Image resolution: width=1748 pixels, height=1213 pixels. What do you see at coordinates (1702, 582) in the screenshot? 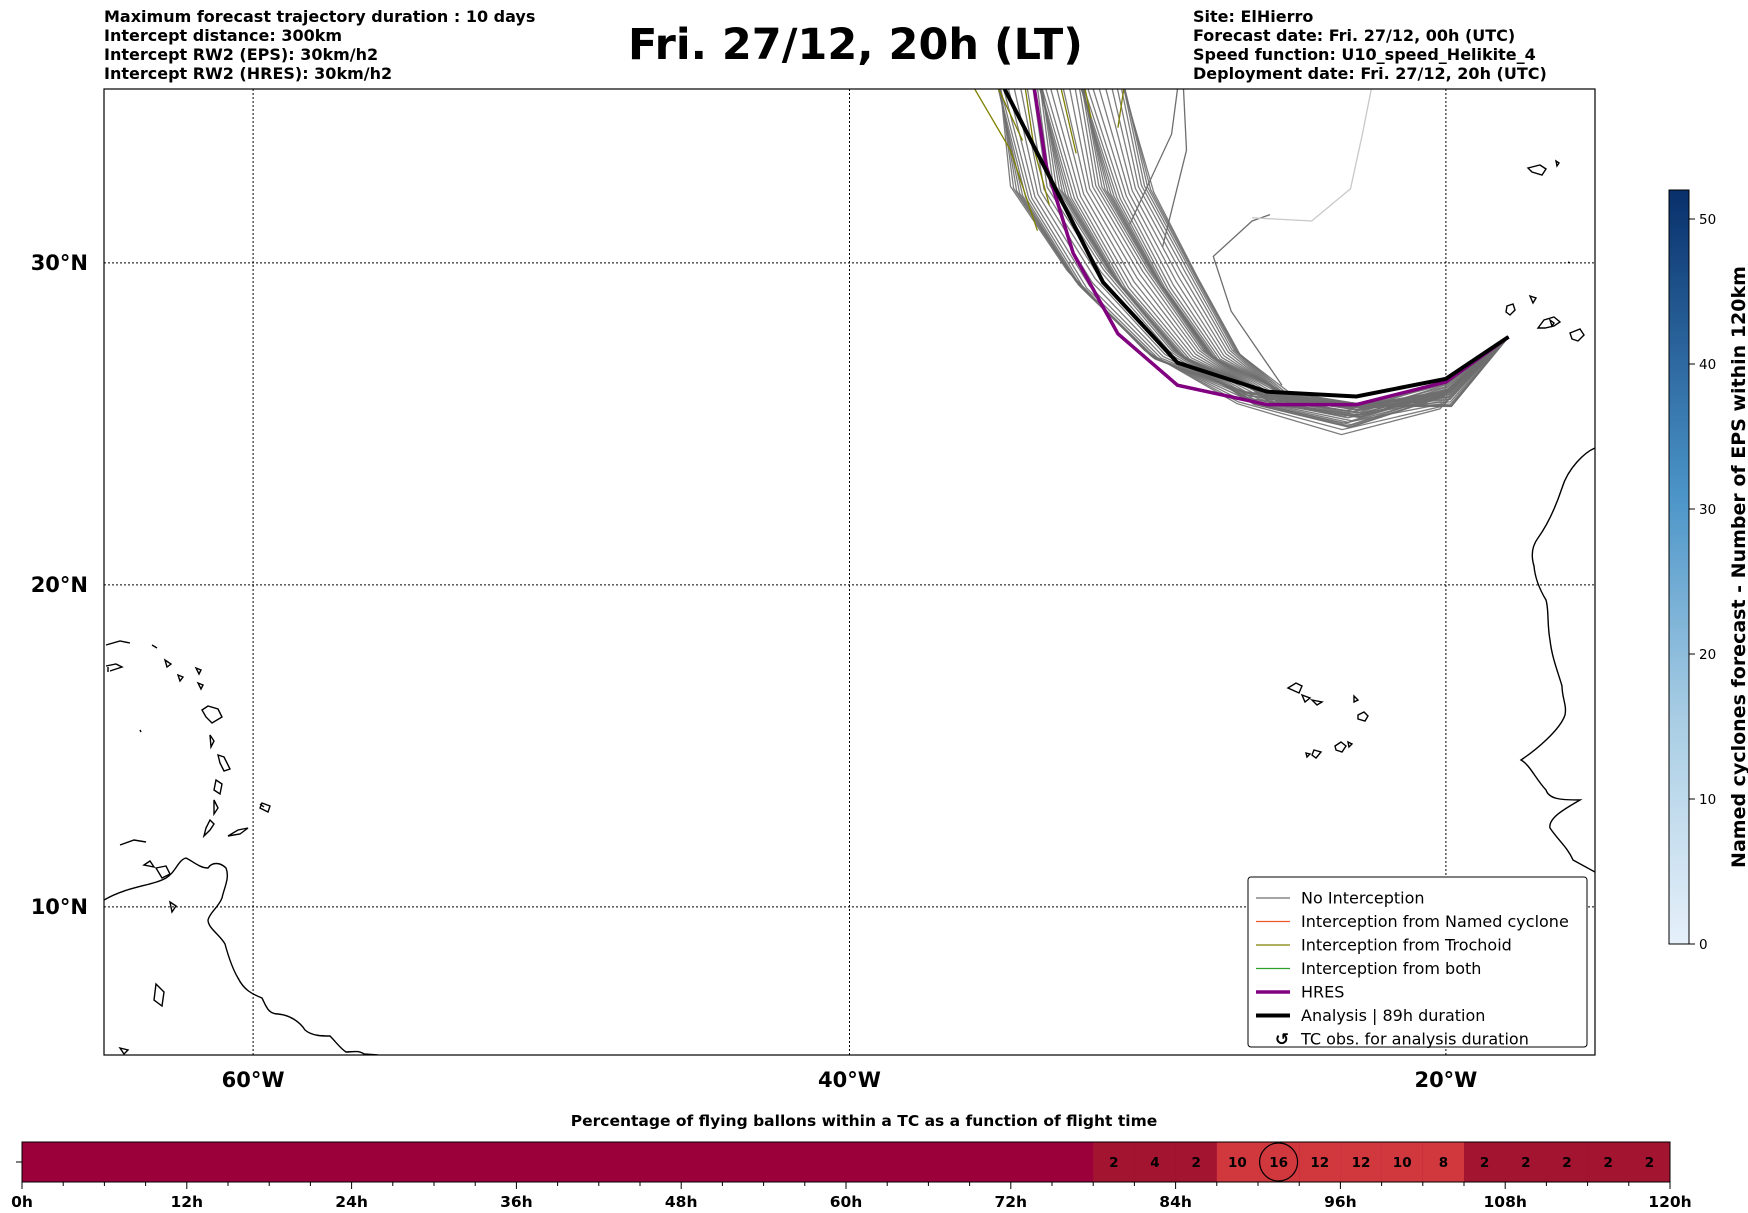
I see `colorbar-ticks: 0 10 20 30 40 50` at bounding box center [1702, 582].